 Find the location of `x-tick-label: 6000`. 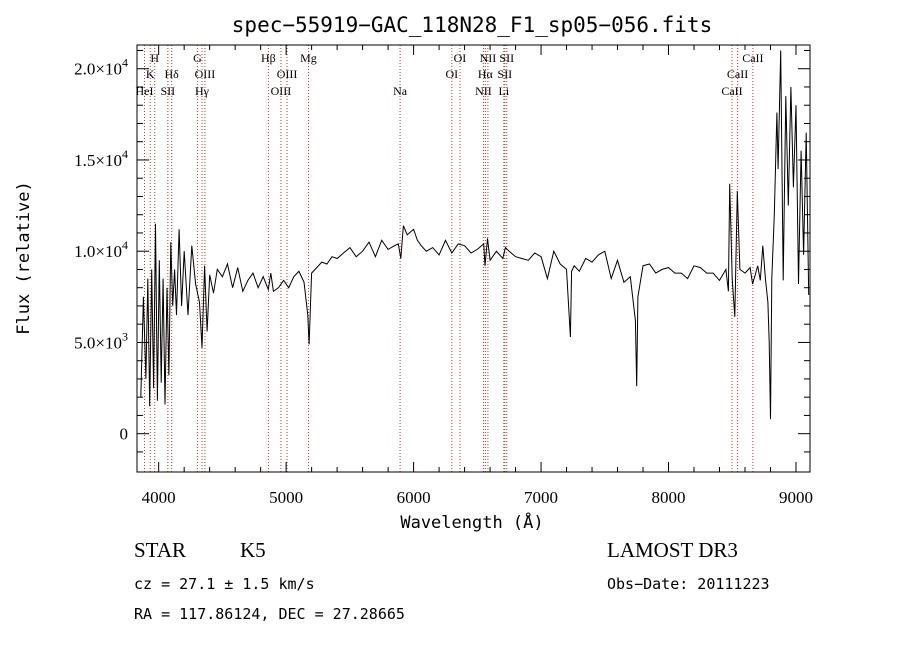

x-tick-label: 6000 is located at coordinates (414, 497).